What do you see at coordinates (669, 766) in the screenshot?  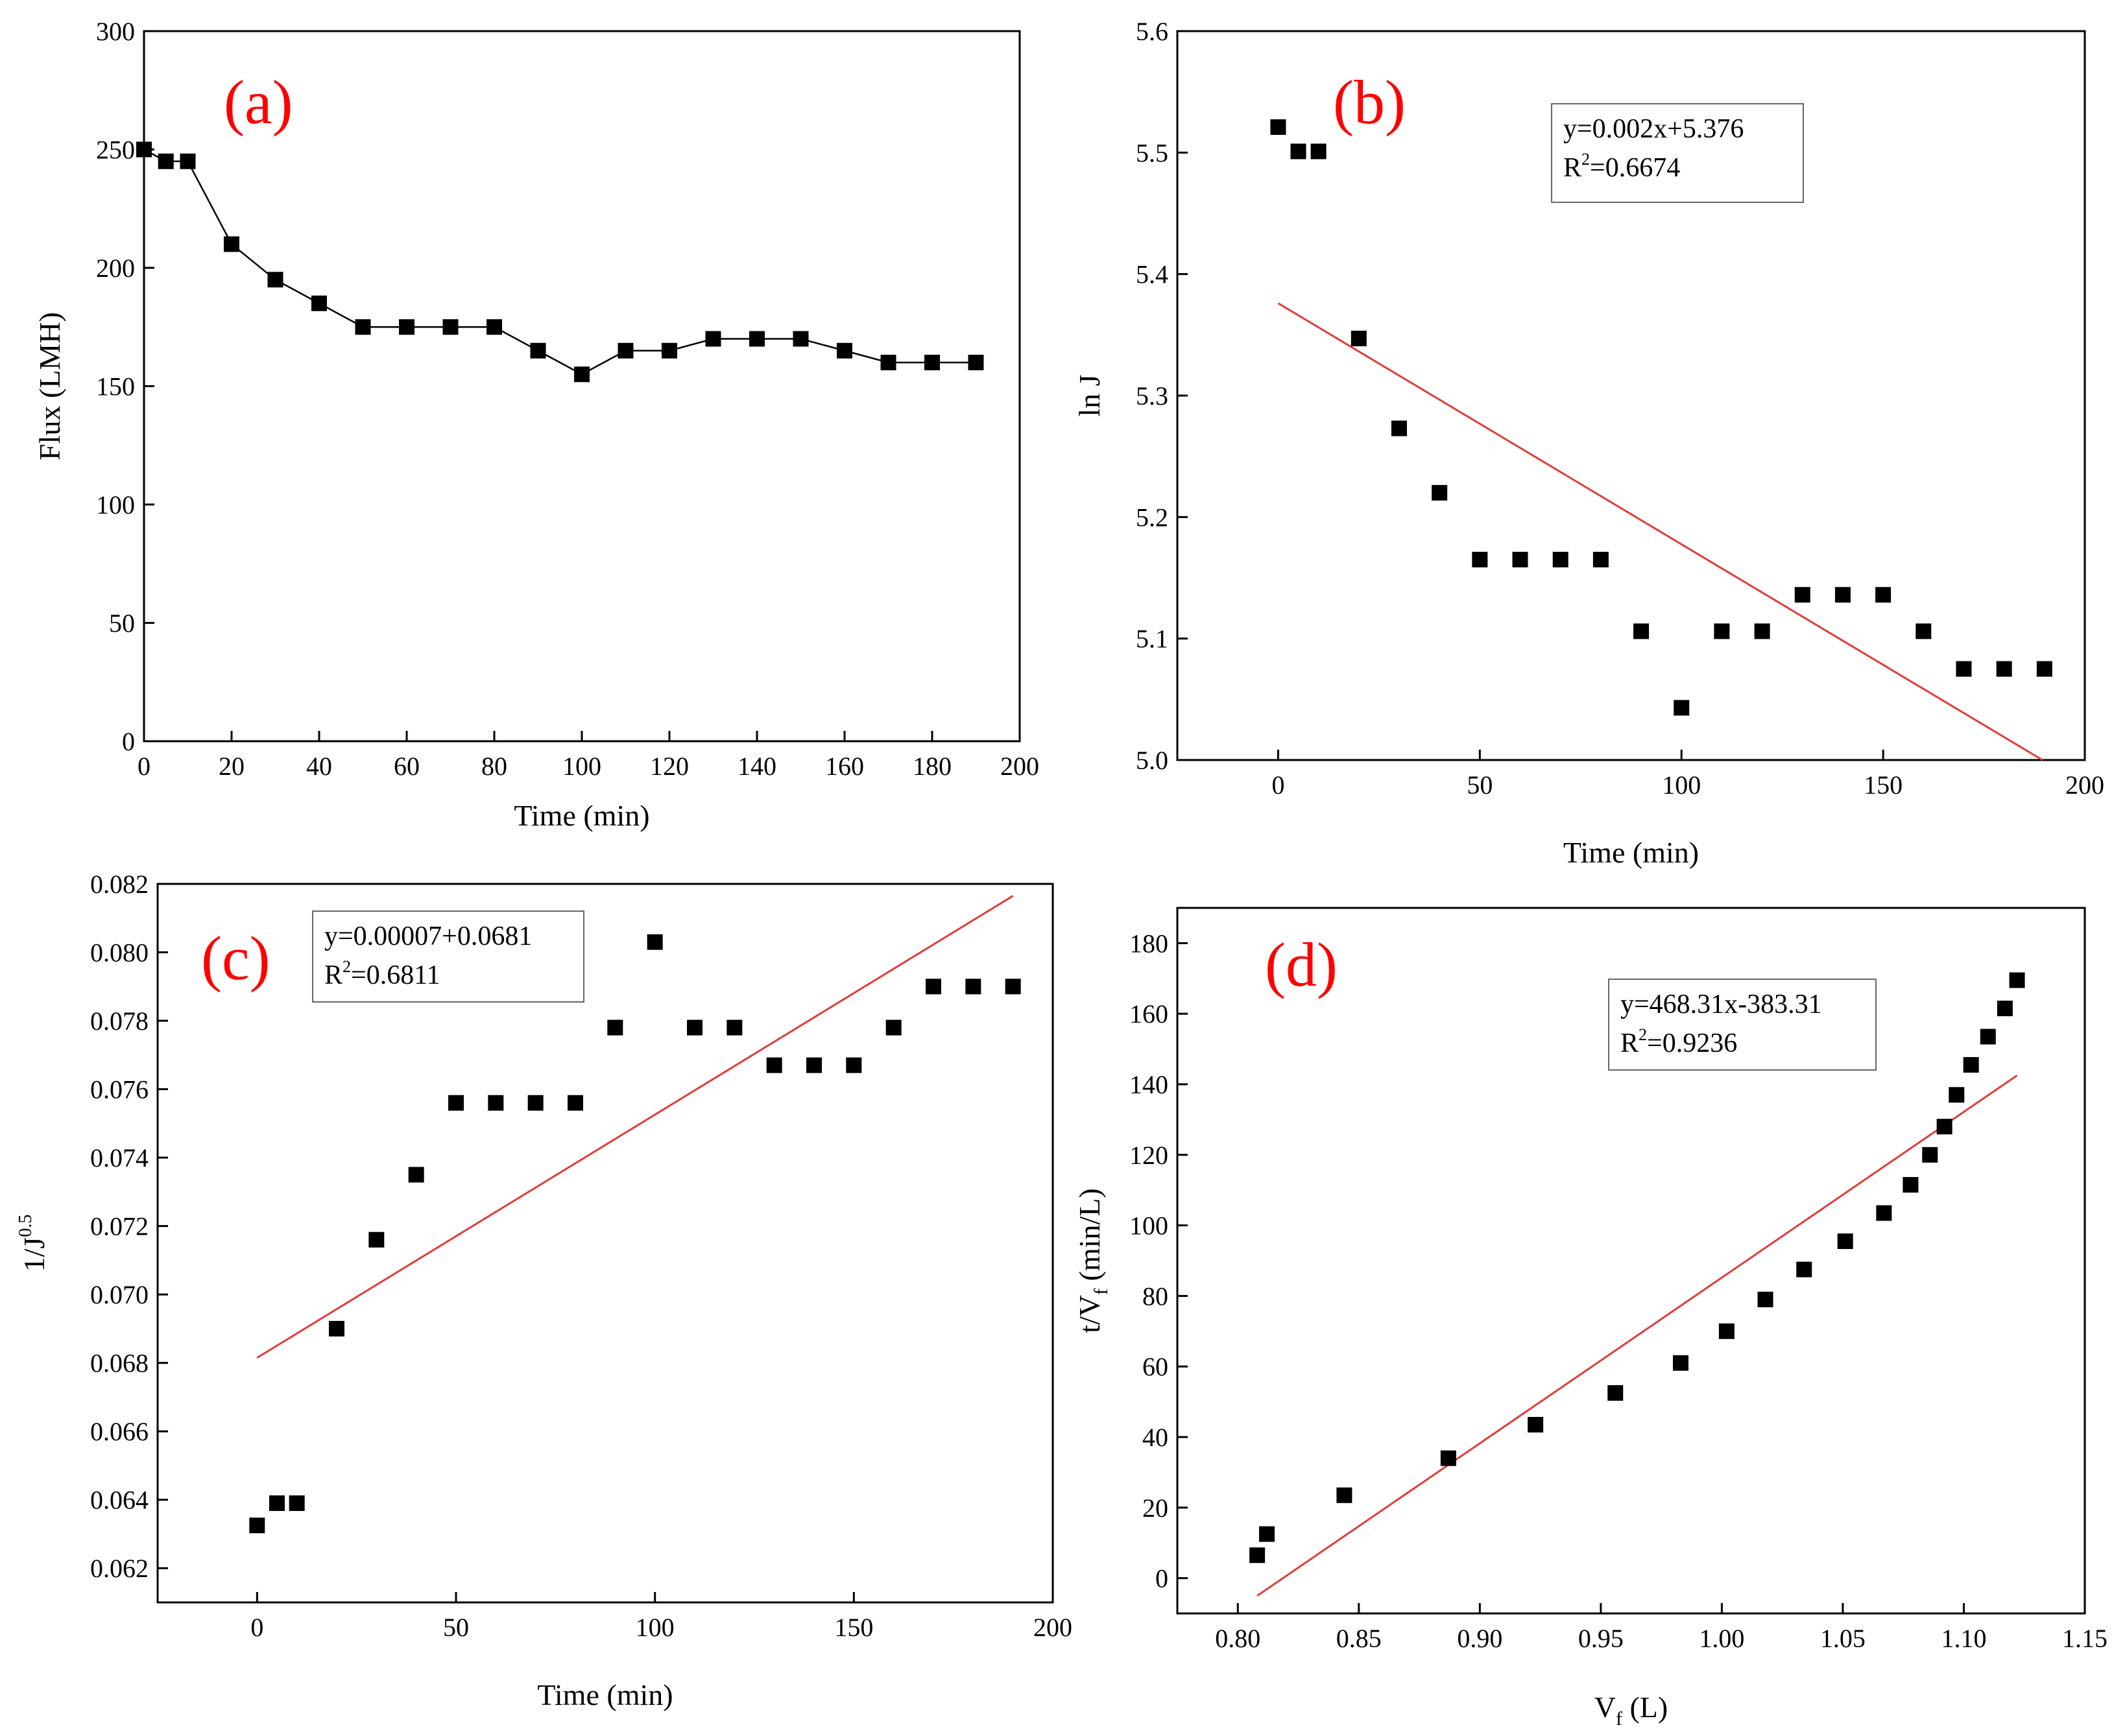 I see `a-x-tick-label: 120` at bounding box center [669, 766].